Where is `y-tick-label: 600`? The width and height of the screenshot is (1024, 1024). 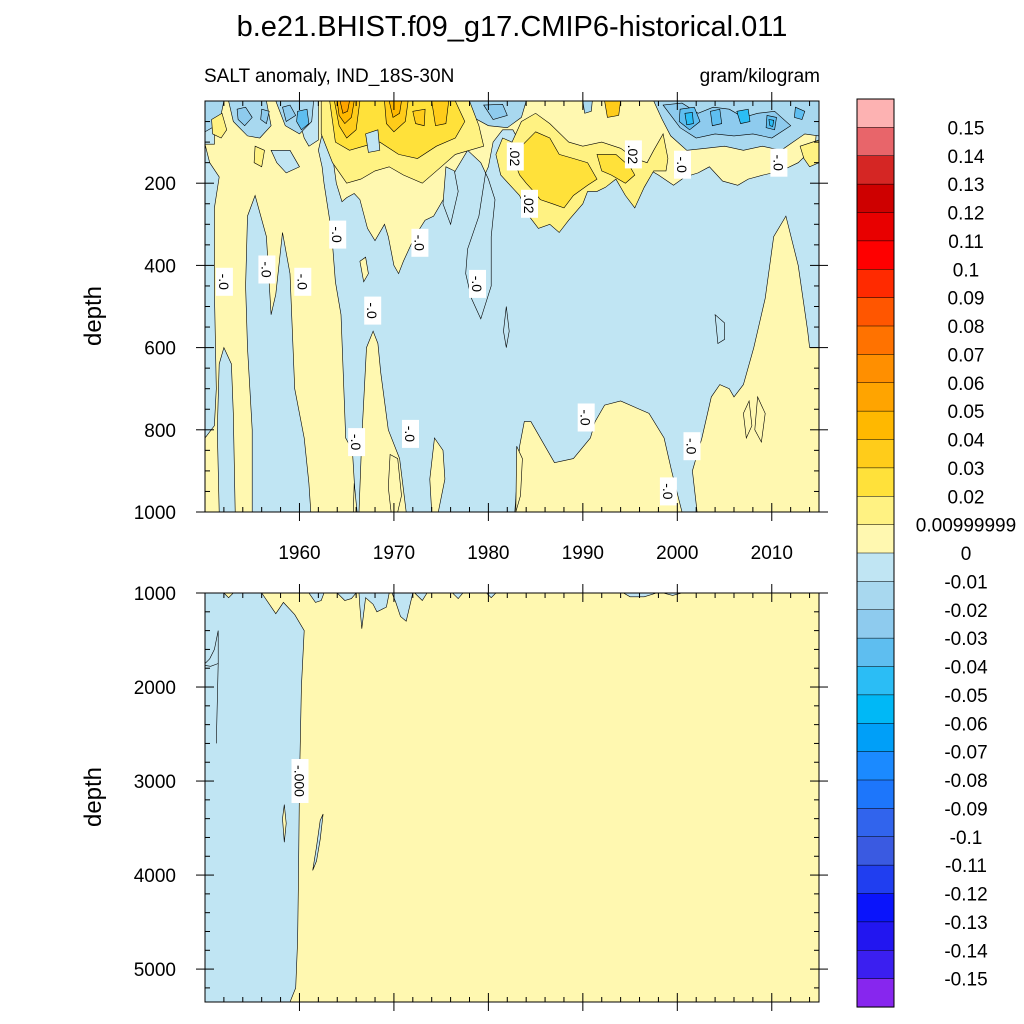
y-tick-label: 600 is located at coordinates (160, 349).